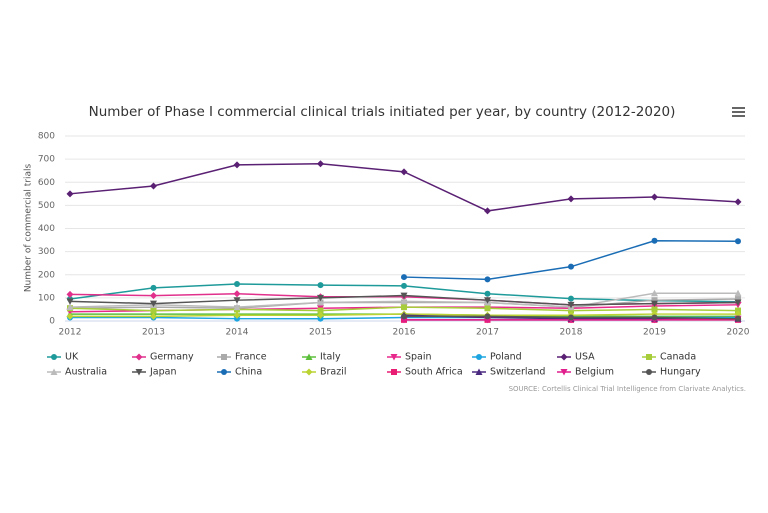  What do you see at coordinates (248, 372) in the screenshot?
I see `legend-label: China` at bounding box center [248, 372].